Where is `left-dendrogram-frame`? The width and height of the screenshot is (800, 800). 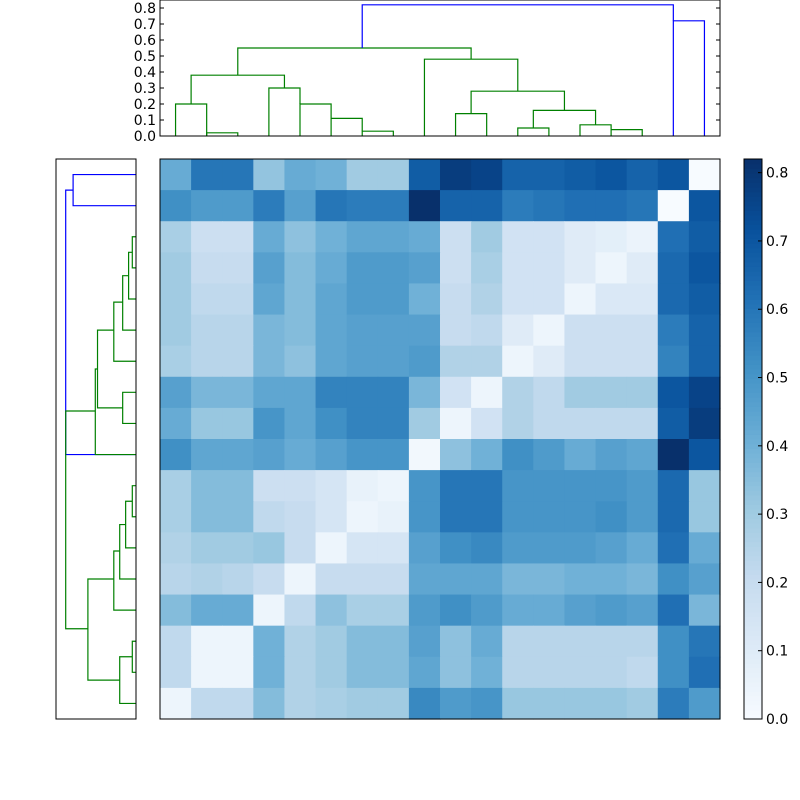 left-dendrogram-frame is located at coordinates (96, 439).